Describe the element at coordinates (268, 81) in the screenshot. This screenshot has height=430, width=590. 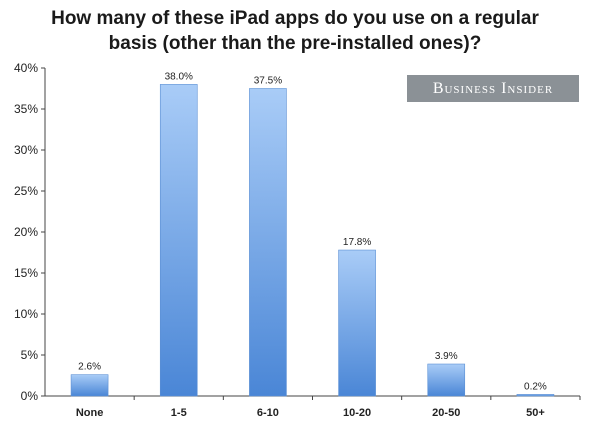
I see `data-label-6-10: 37.5%` at that location.